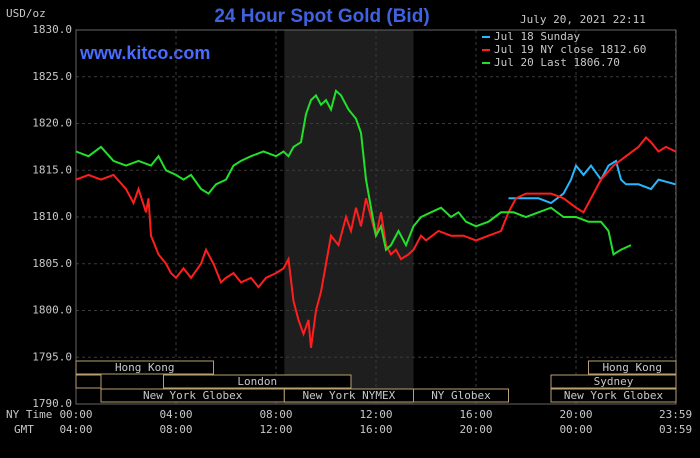  What do you see at coordinates (275, 414) in the screenshot?
I see `x-tick-label: 08:00` at bounding box center [275, 414].